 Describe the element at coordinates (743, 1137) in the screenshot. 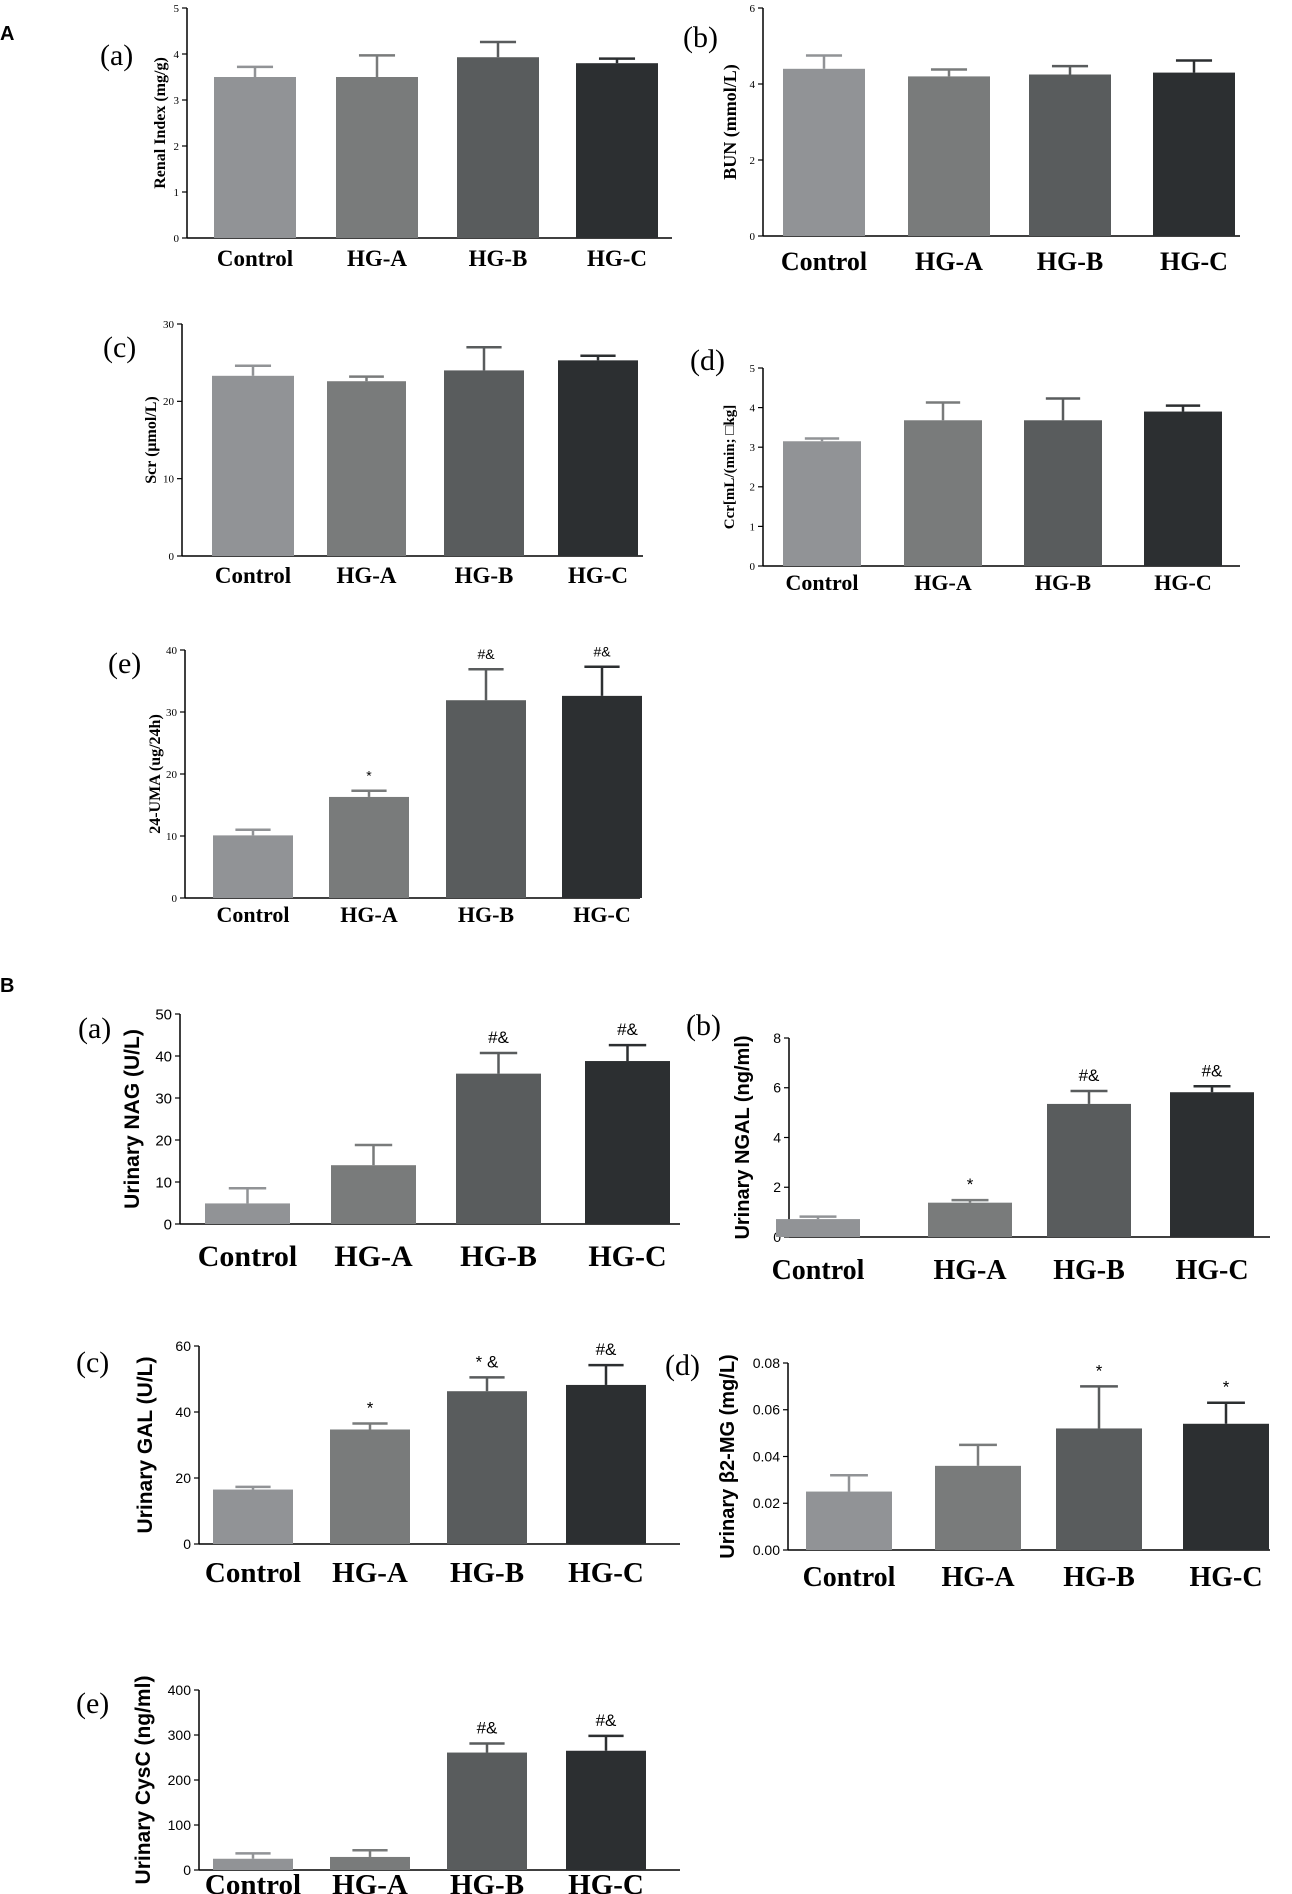

I see `y-axis-label: Urinary NGAL (ng/ml)` at that location.